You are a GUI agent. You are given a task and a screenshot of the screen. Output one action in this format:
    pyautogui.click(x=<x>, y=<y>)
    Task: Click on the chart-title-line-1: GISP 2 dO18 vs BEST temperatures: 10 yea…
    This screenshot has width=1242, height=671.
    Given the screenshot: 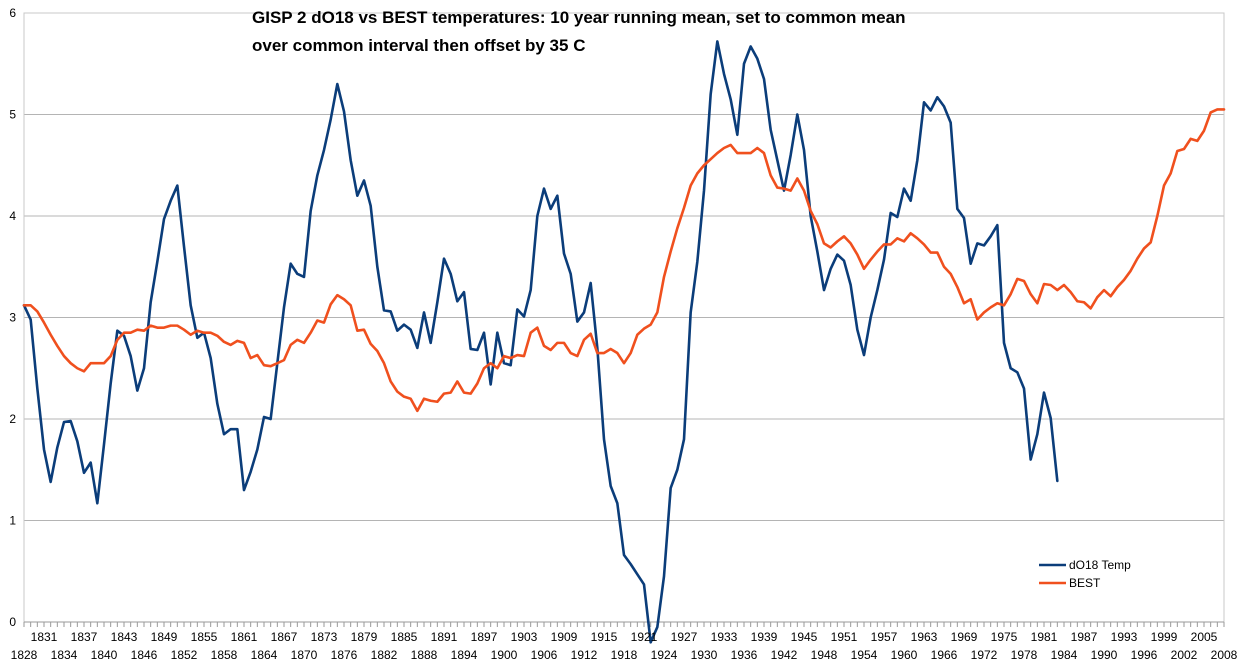 What is the action you would take?
    pyautogui.click(x=578, y=17)
    